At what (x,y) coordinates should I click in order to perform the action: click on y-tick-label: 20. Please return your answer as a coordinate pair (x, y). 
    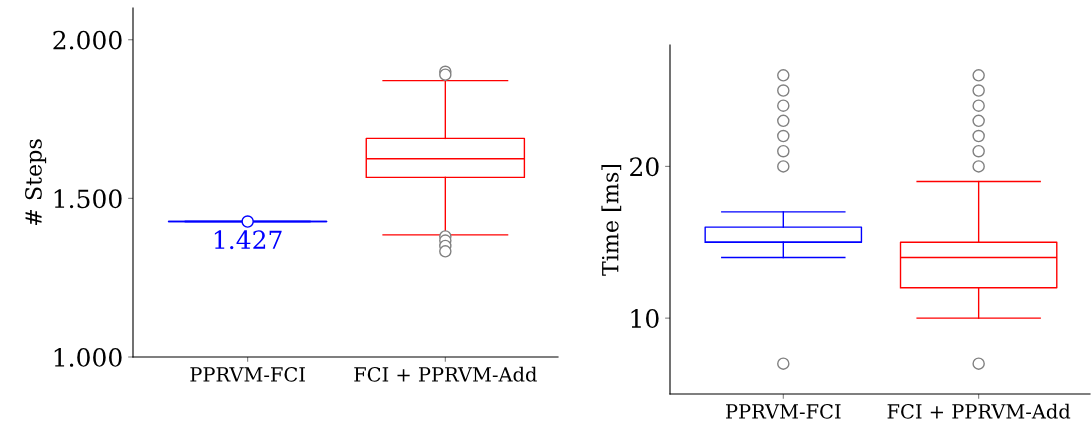
    Looking at the image, I should click on (644, 167).